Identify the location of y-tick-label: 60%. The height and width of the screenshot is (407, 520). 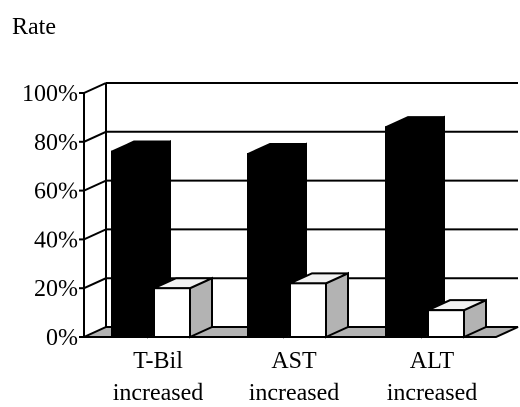
(56, 192).